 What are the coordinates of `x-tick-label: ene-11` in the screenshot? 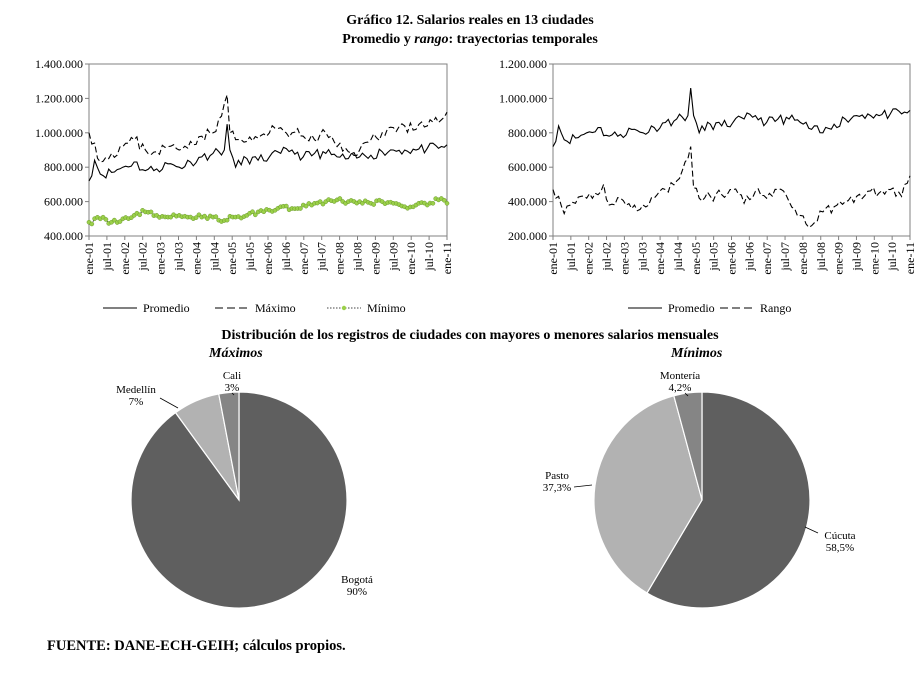 It's located at (910, 258).